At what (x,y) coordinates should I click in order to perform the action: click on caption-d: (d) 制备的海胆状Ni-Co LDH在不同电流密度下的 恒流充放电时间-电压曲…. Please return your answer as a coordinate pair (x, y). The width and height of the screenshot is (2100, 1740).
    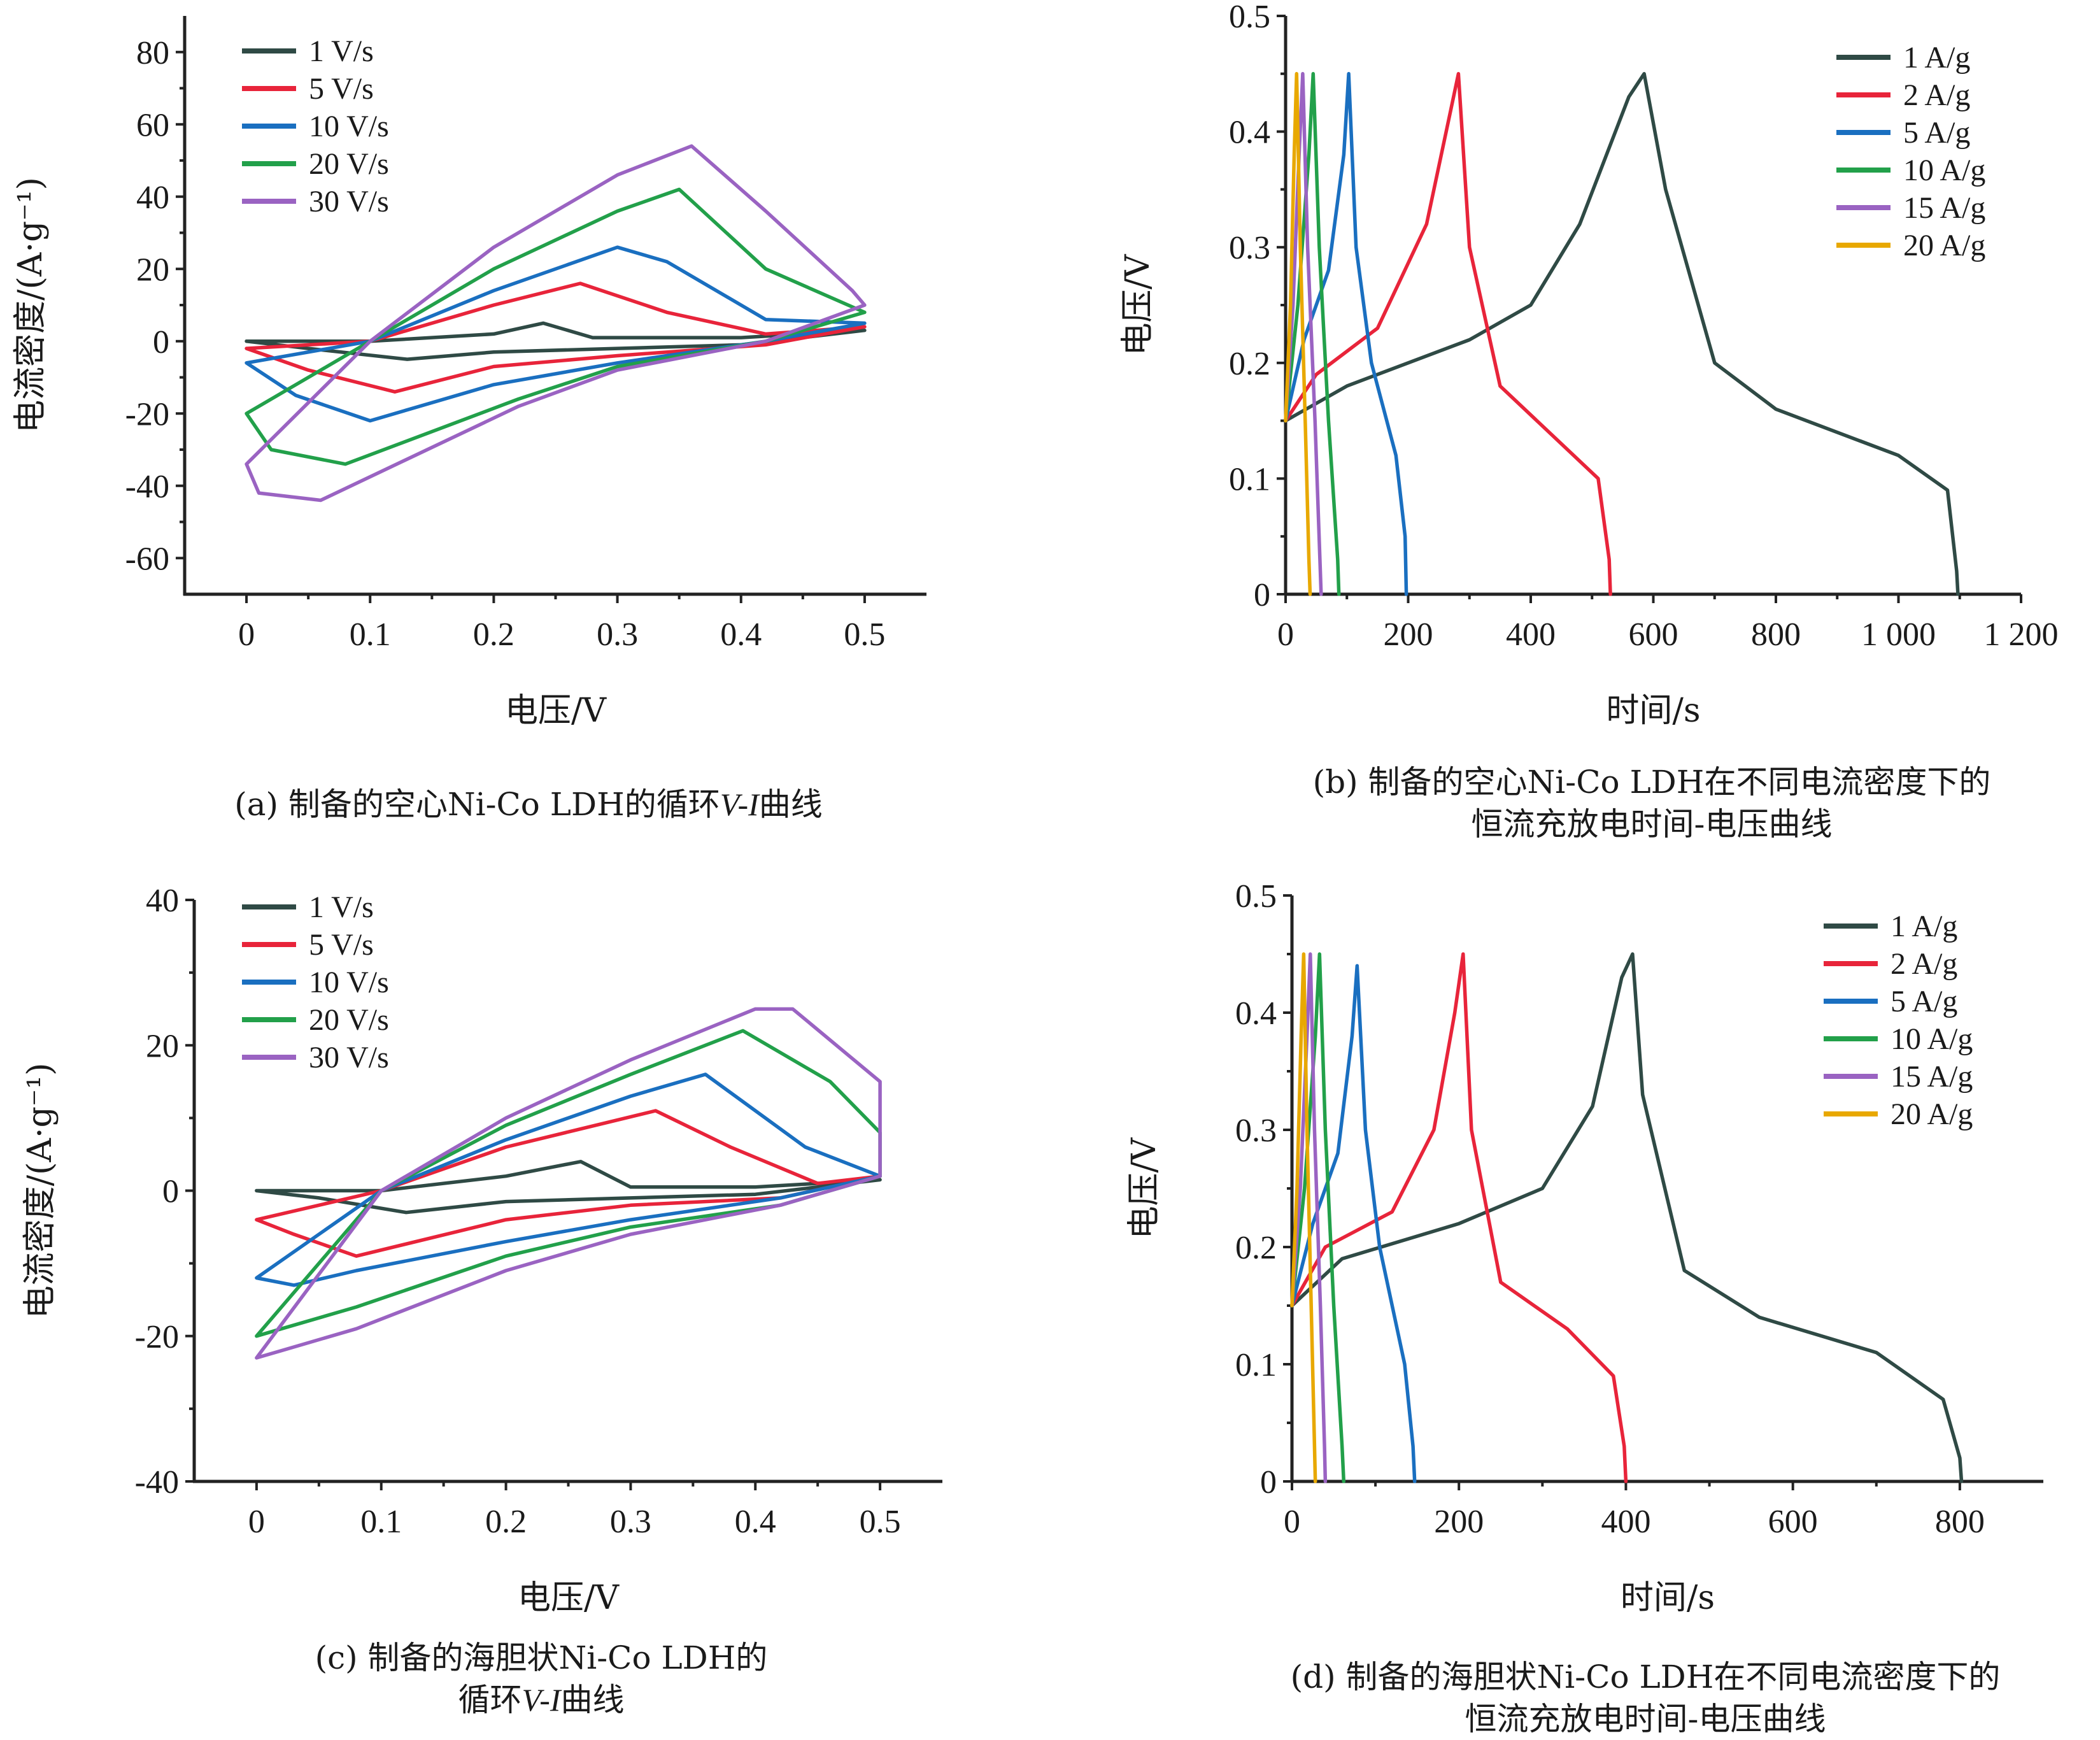
    Looking at the image, I should click on (1645, 1698).